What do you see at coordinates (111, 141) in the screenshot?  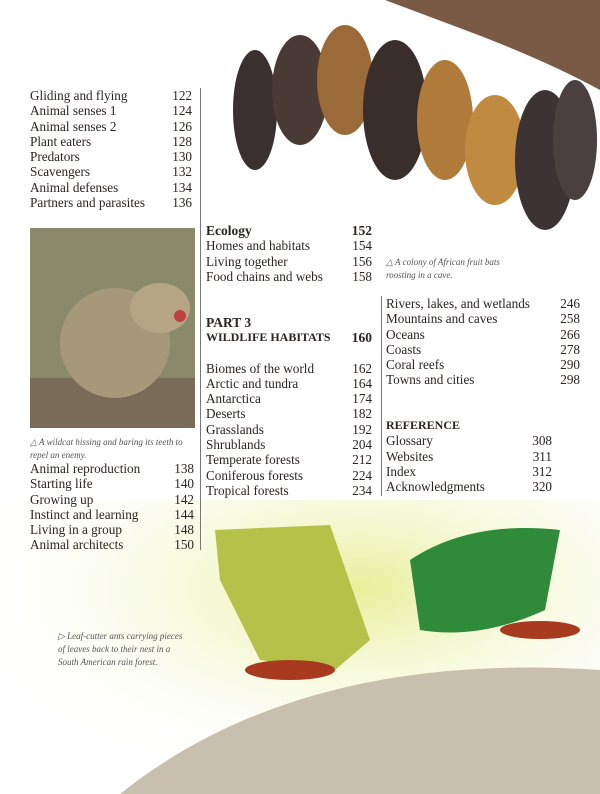 I see `toc-entry: Plant eaters 128` at bounding box center [111, 141].